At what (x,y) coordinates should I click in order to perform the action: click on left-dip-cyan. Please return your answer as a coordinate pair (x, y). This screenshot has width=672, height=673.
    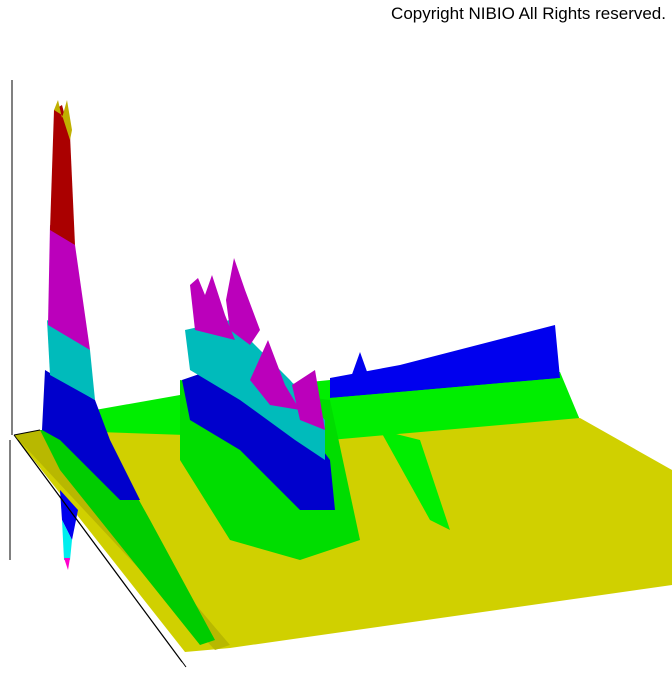
    Looking at the image, I should click on (67, 540).